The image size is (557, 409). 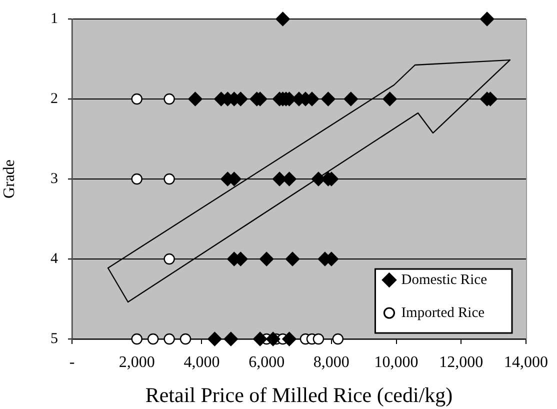 I want to click on x-tick-label: 14,000, so click(x=526, y=362).